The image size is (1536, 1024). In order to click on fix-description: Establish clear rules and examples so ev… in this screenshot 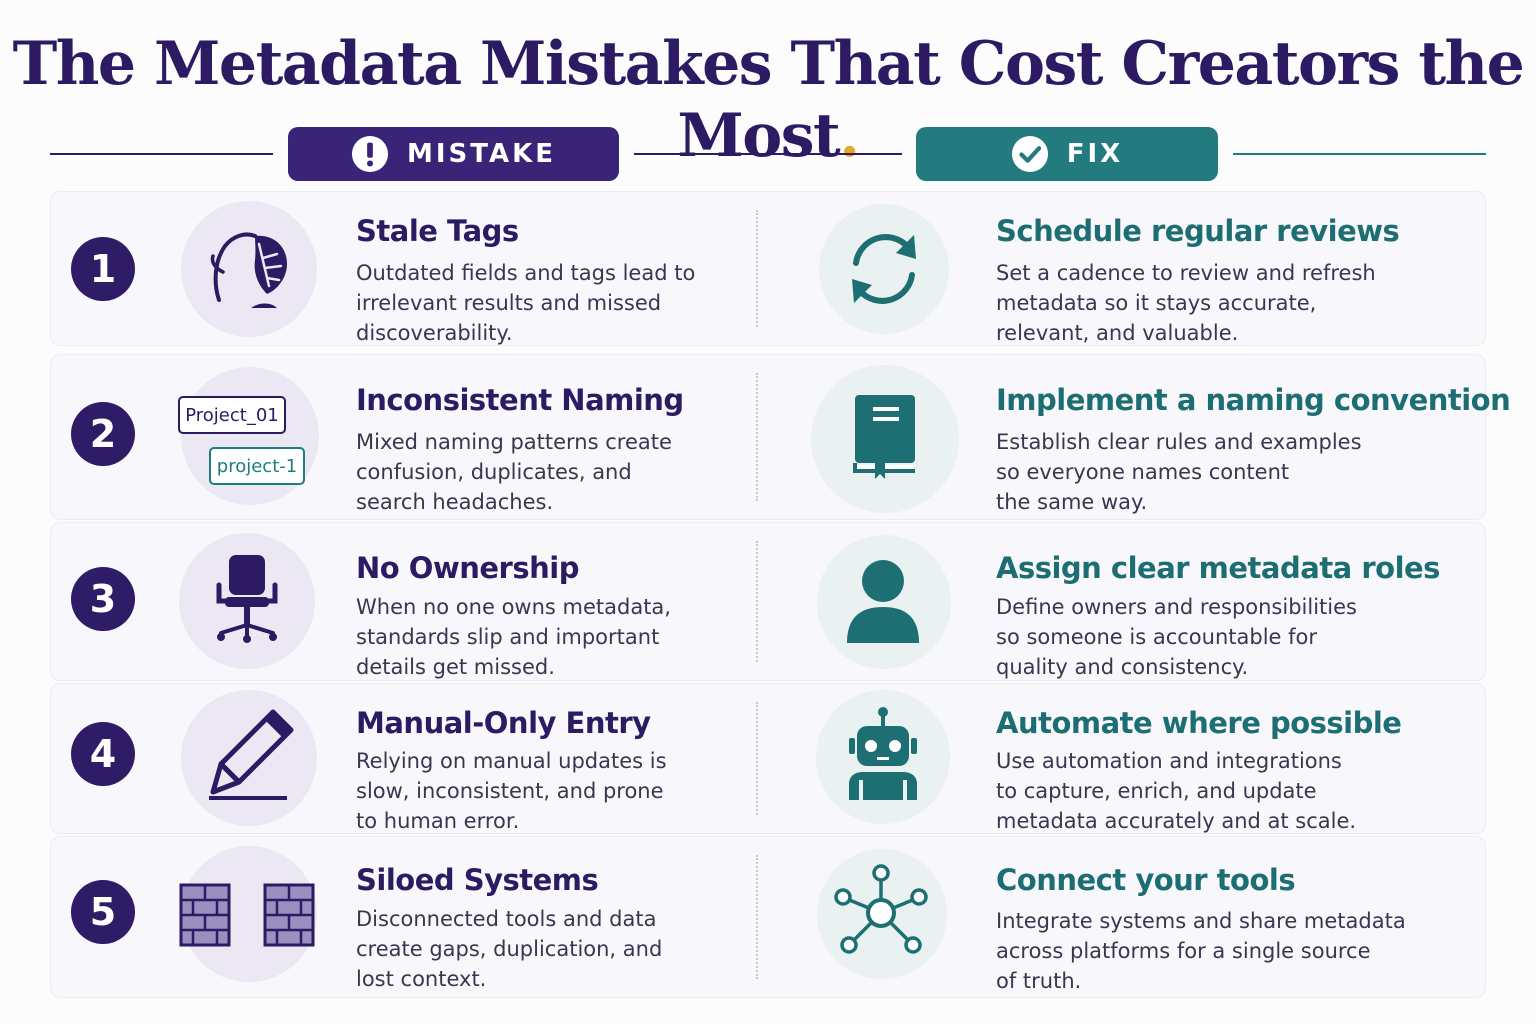, I will do `click(1179, 472)`.